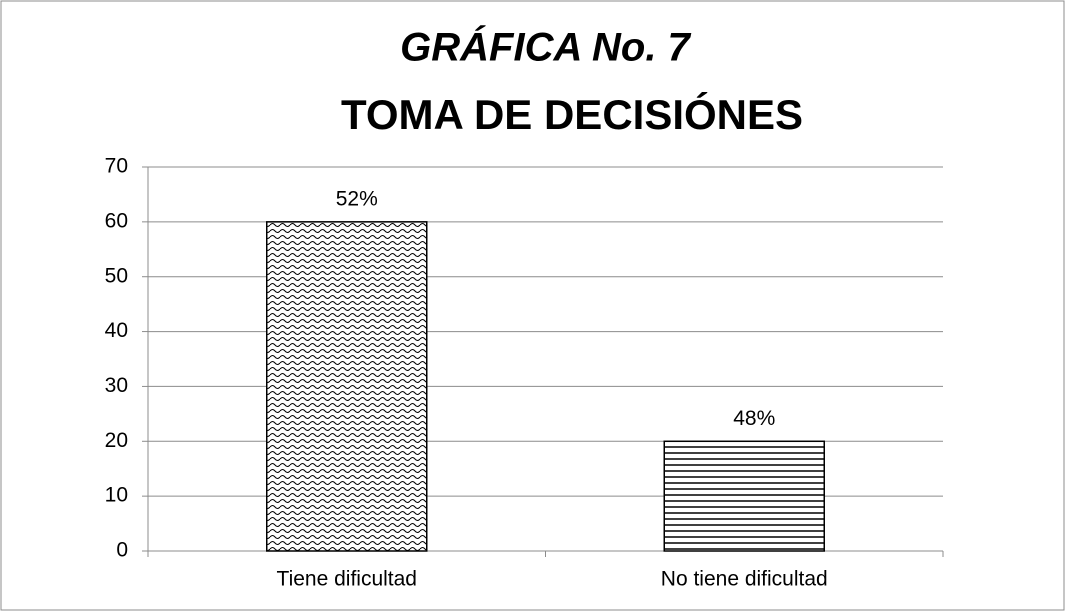 Image resolution: width=1066 pixels, height=611 pixels. What do you see at coordinates (347, 579) in the screenshot?
I see `x-tick-label: Tiene dificultad` at bounding box center [347, 579].